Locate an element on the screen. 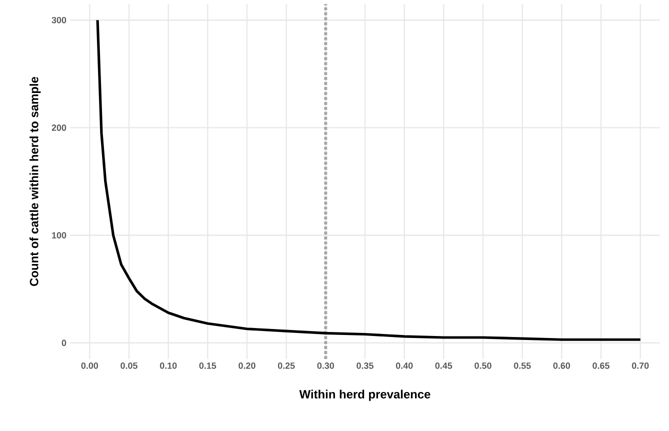 The width and height of the screenshot is (669, 431). x-tick-label: 0.15 is located at coordinates (207, 365).